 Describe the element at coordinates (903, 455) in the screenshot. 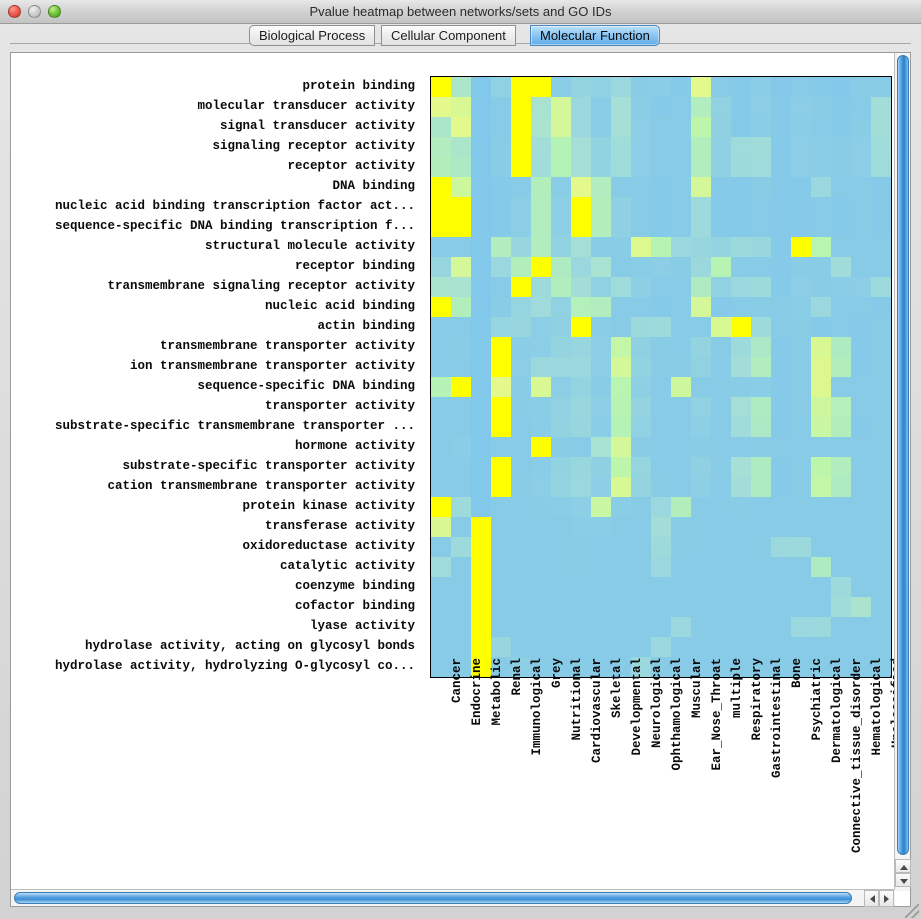

I see `vertical-scrollbar-thumb` at that location.